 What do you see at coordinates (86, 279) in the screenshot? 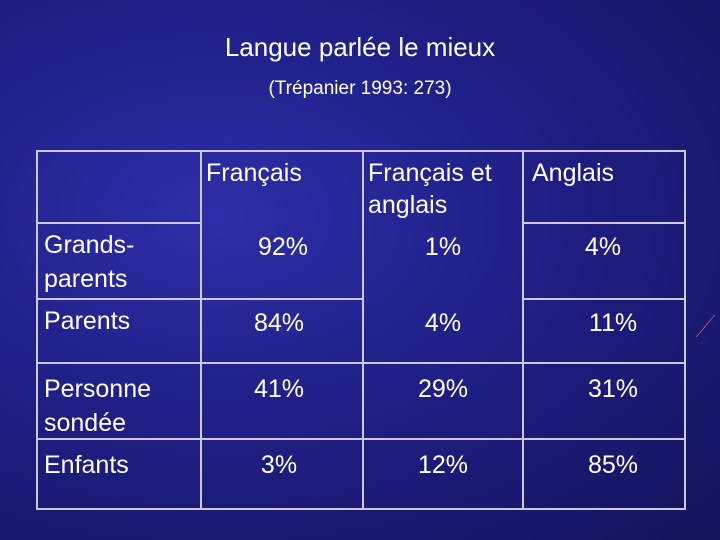
I see `row-label-grands-parents-line2: parents` at bounding box center [86, 279].